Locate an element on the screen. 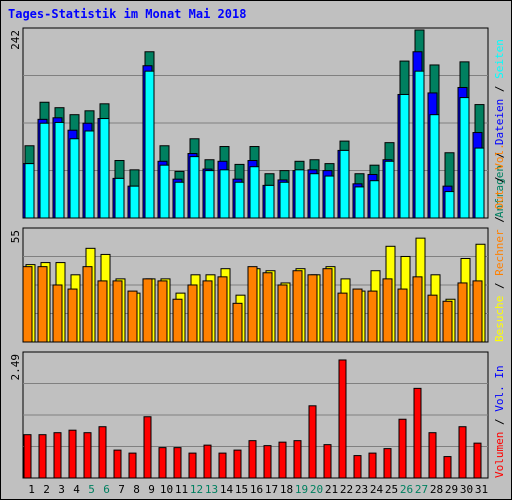 This screenshot has width=512, height=500. x-tick-label: 29 is located at coordinates (451, 489).